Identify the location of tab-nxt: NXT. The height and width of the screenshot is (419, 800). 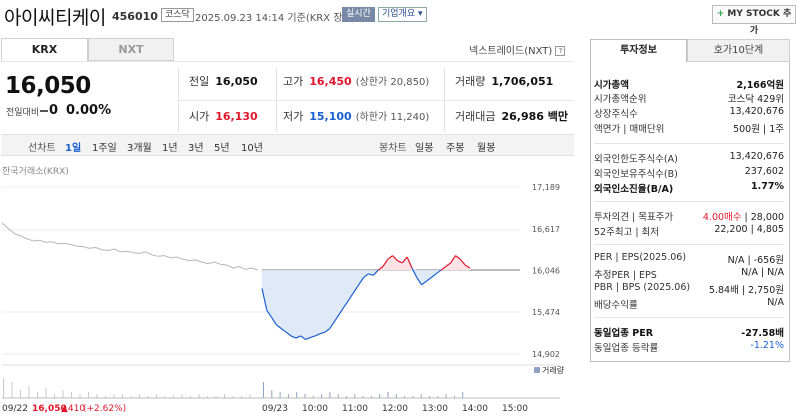
(131, 49).